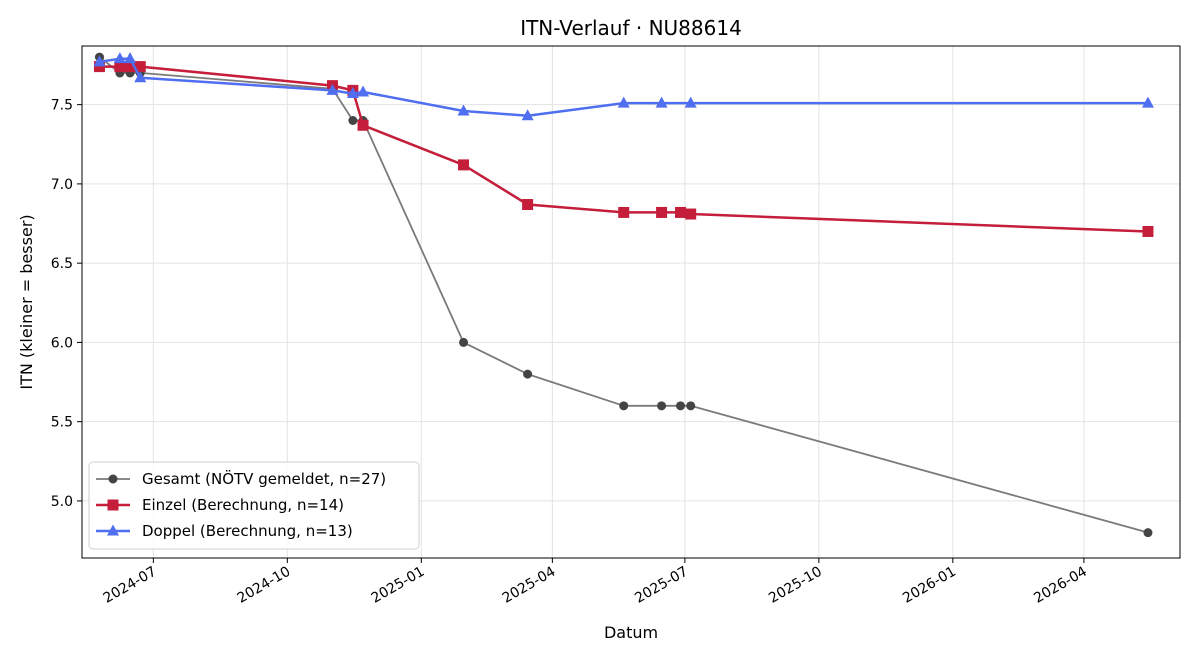  I want to click on y-tick-label: 6.0, so click(62, 343).